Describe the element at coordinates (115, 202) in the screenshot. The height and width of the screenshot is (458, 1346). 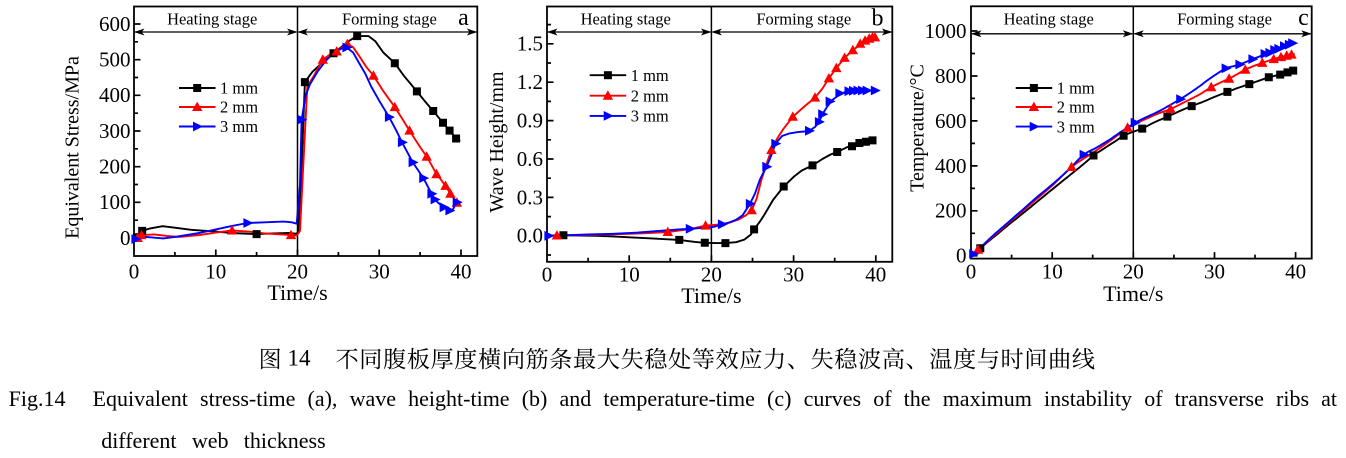
I see `svg-text: 100` at that location.